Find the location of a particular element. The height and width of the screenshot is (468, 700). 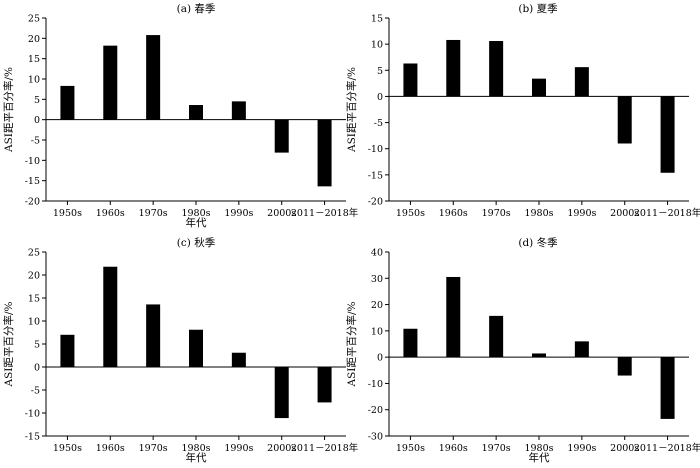

chart-title: (a) 春季 is located at coordinates (196, 9).